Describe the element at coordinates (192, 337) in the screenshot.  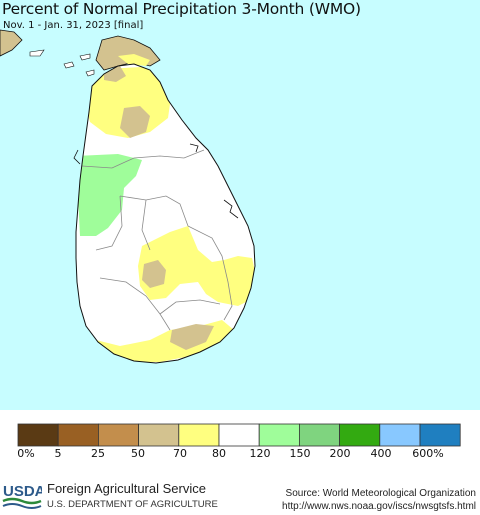
I see `south-very-dry-spot` at that location.